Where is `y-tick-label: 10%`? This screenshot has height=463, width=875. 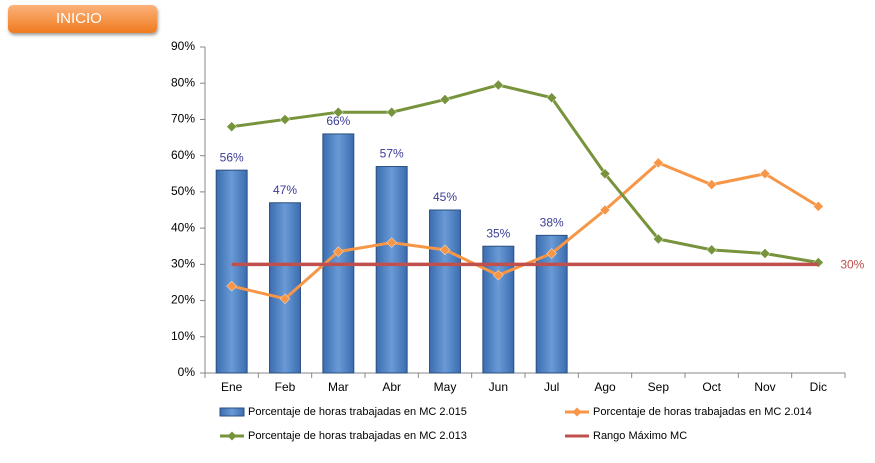
y-tick-label: 10% is located at coordinates (183, 336).